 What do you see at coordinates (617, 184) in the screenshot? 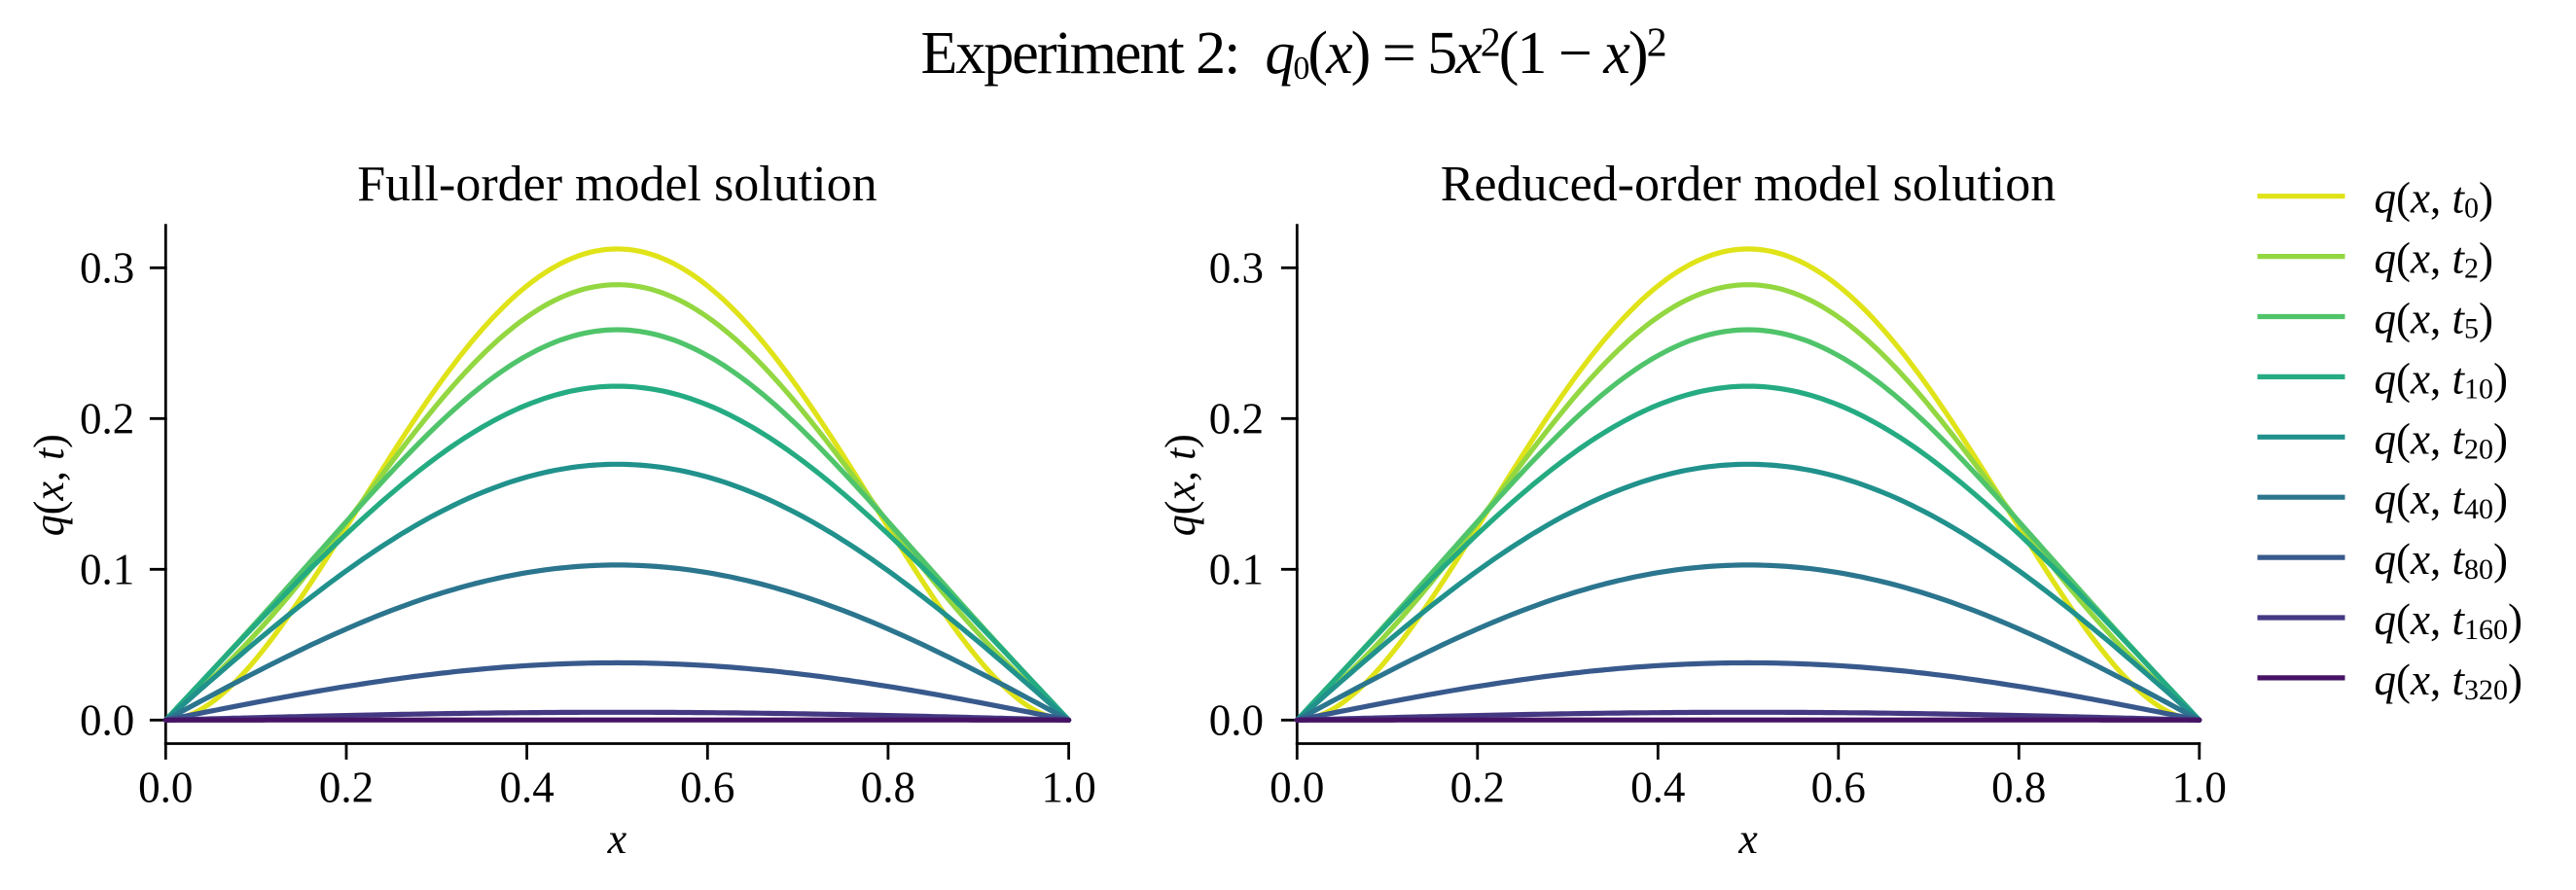
I see `svg-text: Full-order model solution` at bounding box center [617, 184].